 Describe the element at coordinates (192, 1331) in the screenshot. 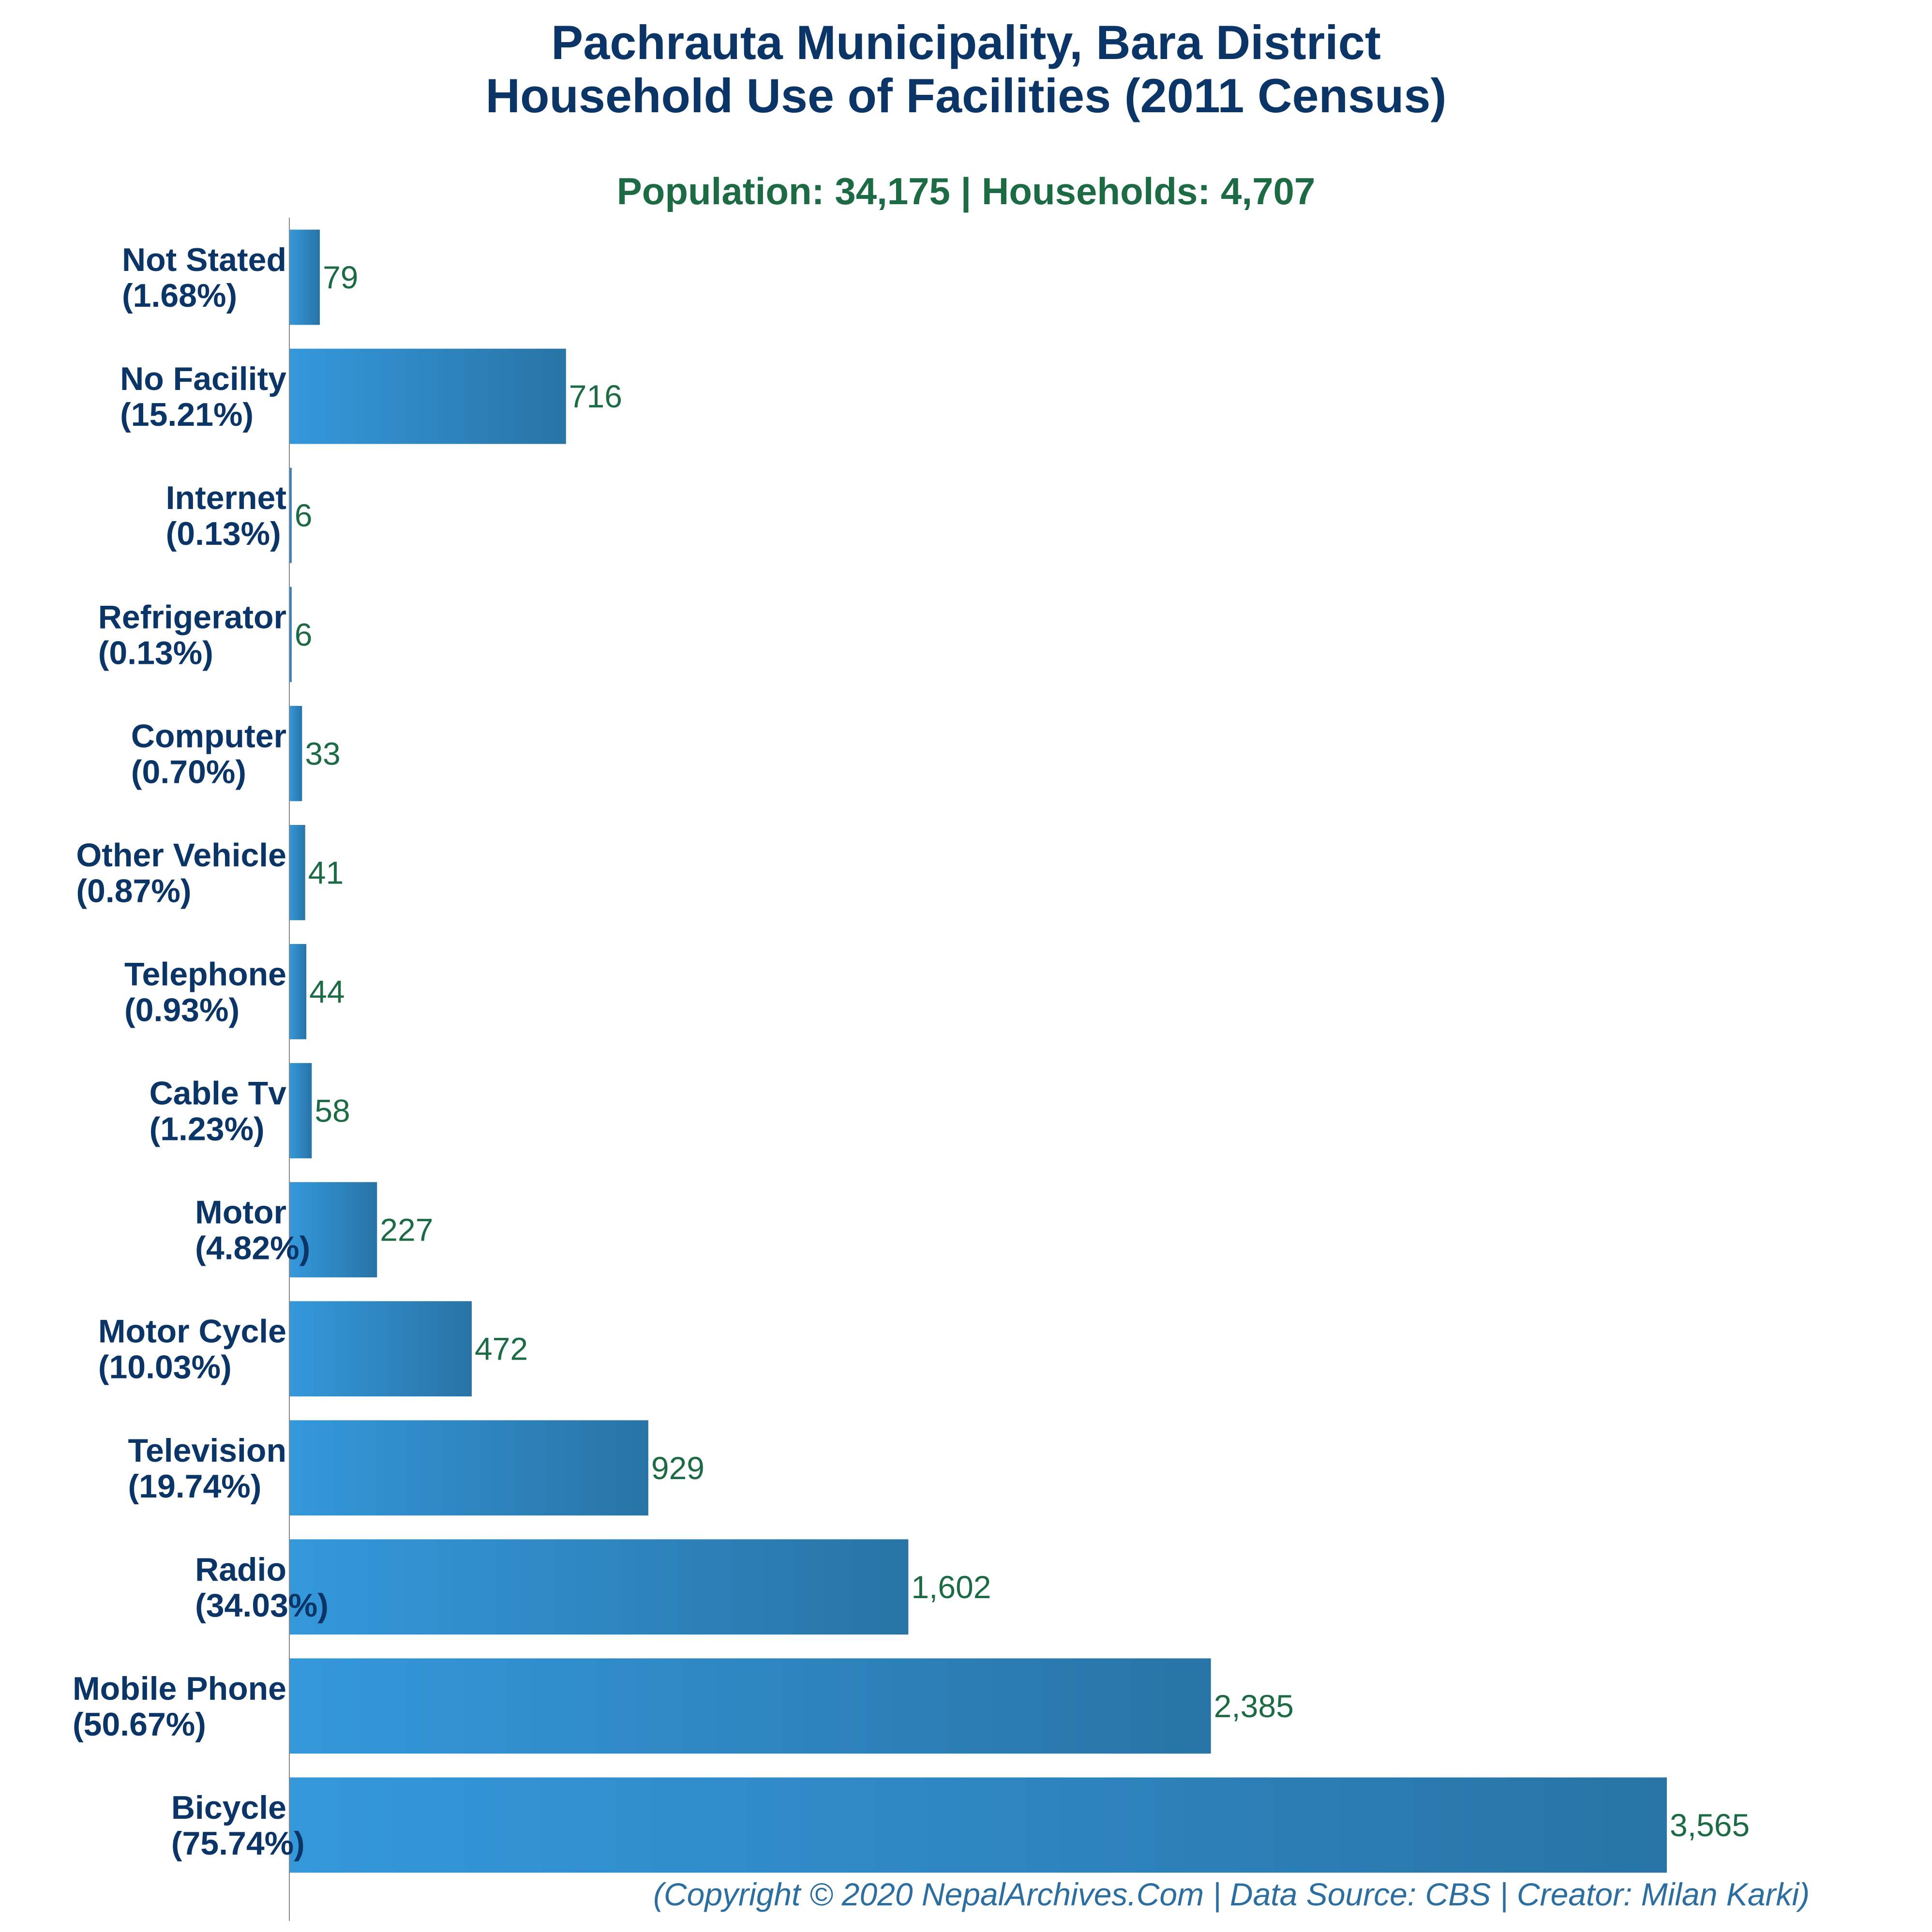

I see `category-label-motor-cycle: Motor Cycle` at that location.